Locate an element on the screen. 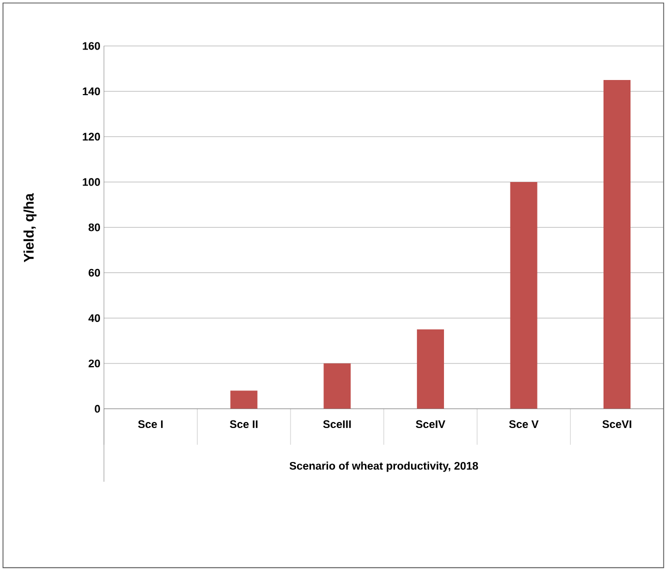 The height and width of the screenshot is (571, 667). x-tick-label: SceIII is located at coordinates (337, 424).